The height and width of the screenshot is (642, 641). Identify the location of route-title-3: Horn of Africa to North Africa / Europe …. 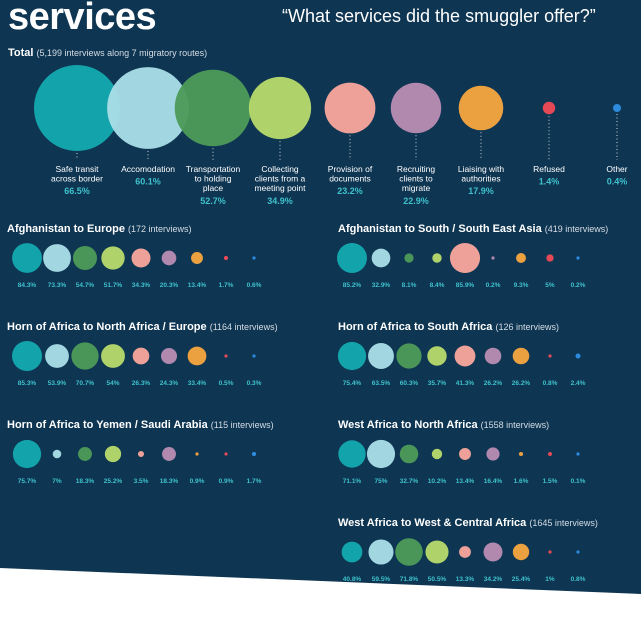
(142, 327).